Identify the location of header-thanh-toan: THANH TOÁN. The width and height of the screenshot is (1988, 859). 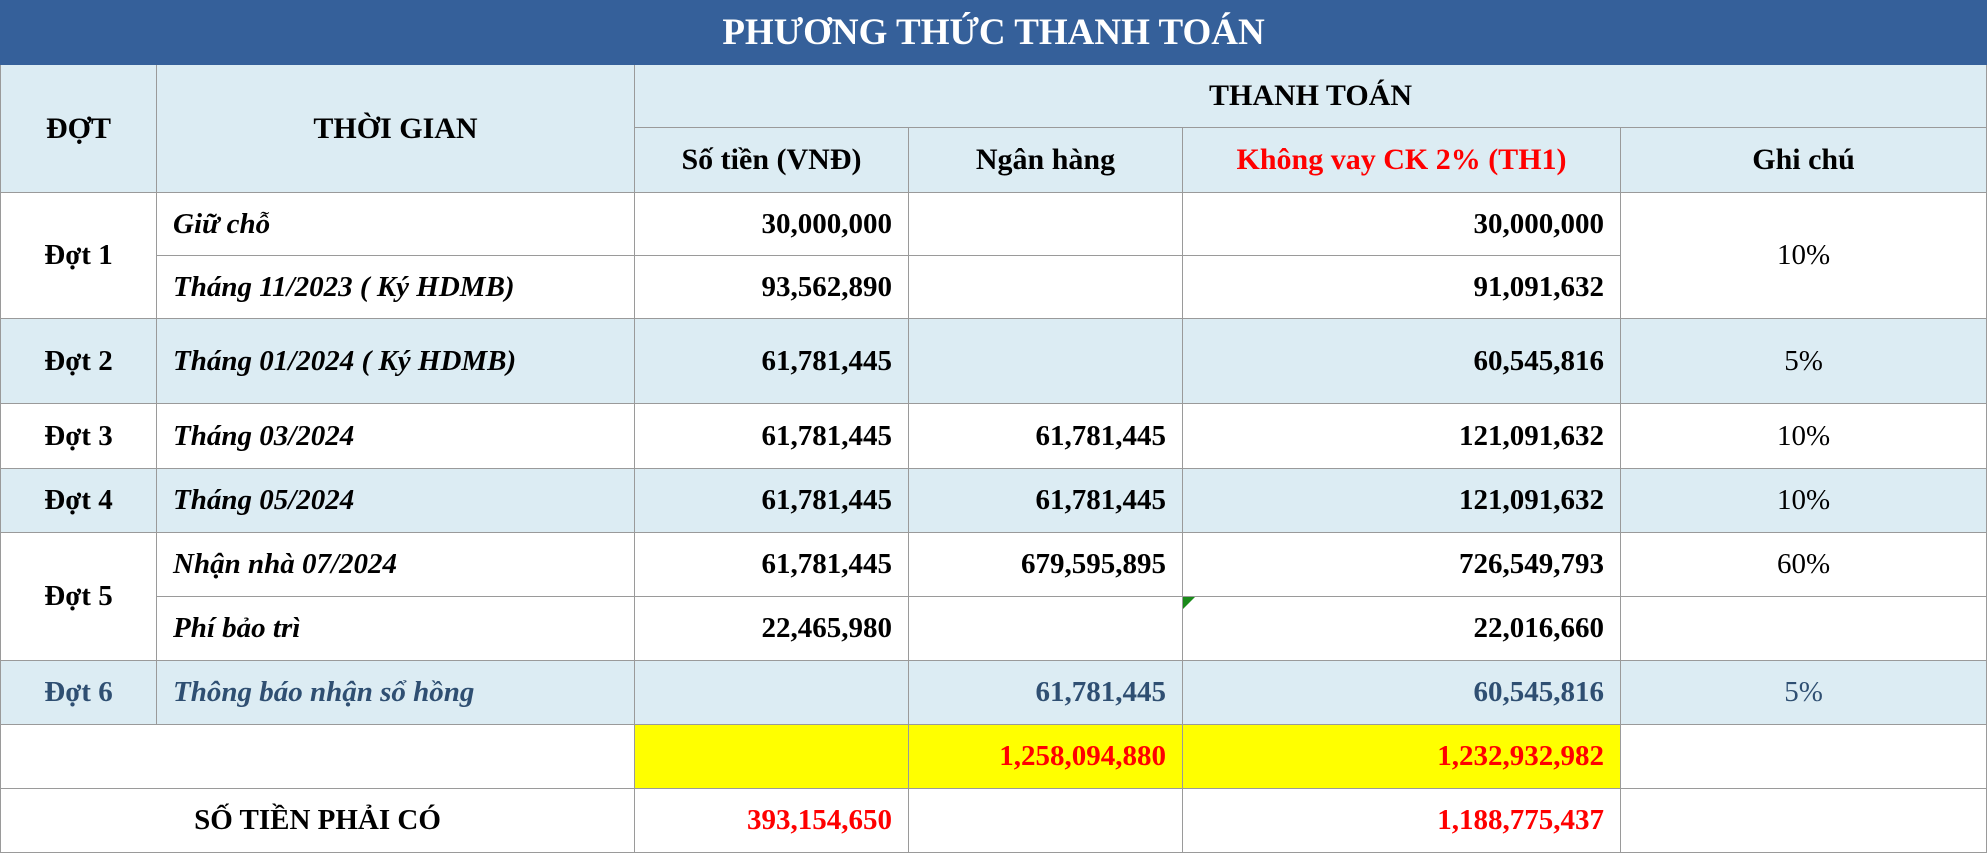
(1310, 96).